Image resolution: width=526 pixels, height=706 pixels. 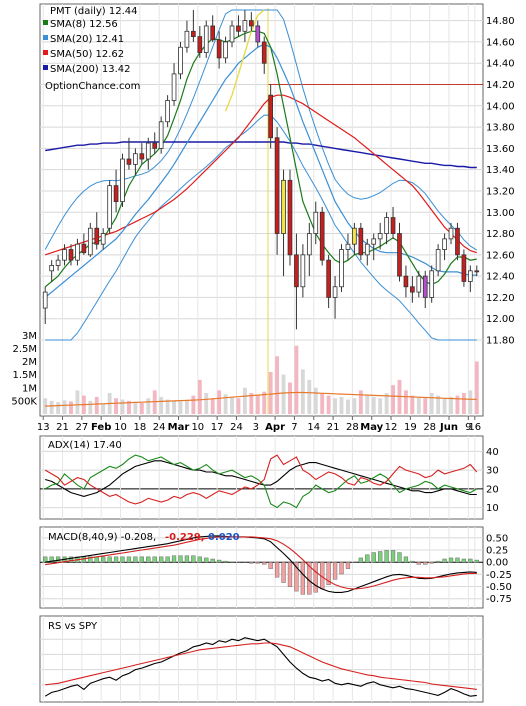 I want to click on legend-sma20-label: SMA(20) 12.41, so click(x=87, y=39).